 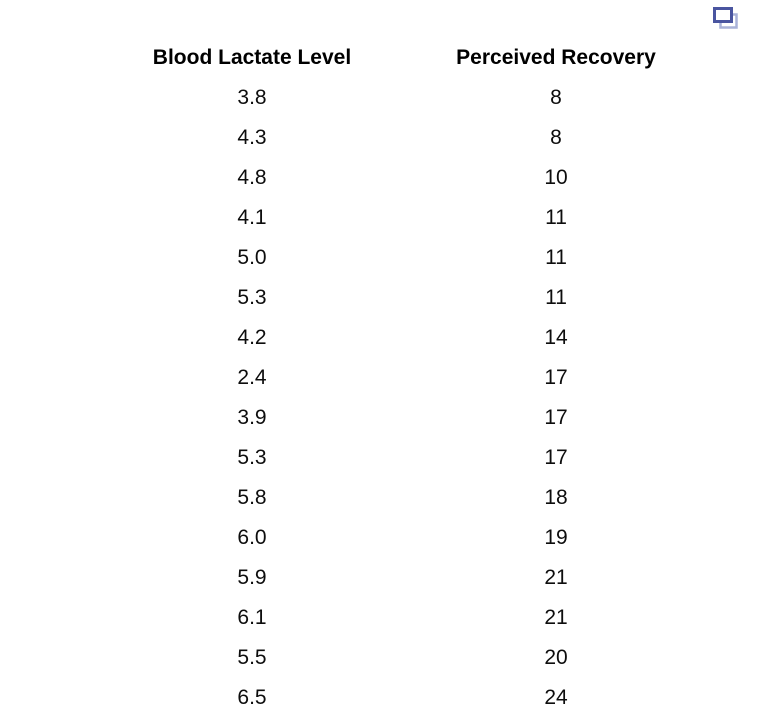 I want to click on table-cell: 4.3, so click(x=252, y=137).